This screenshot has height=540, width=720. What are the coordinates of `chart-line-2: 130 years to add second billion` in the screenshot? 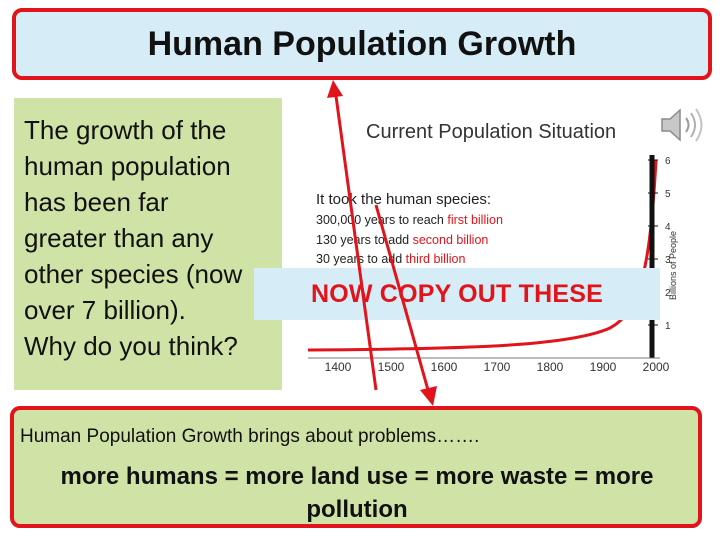 It's located at (402, 240).